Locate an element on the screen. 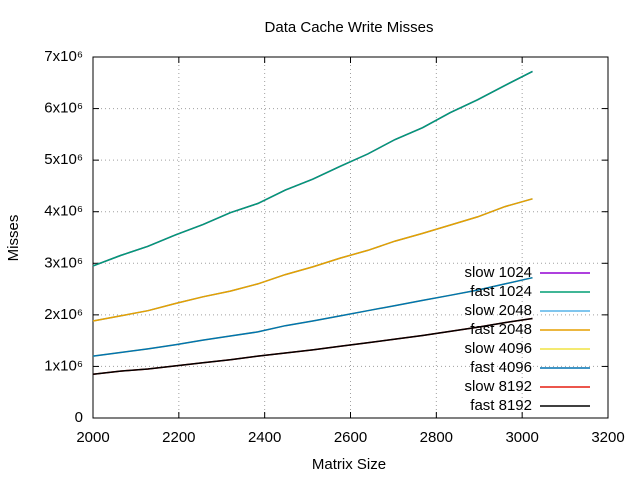  x-tick-label: 2800 is located at coordinates (436, 437).